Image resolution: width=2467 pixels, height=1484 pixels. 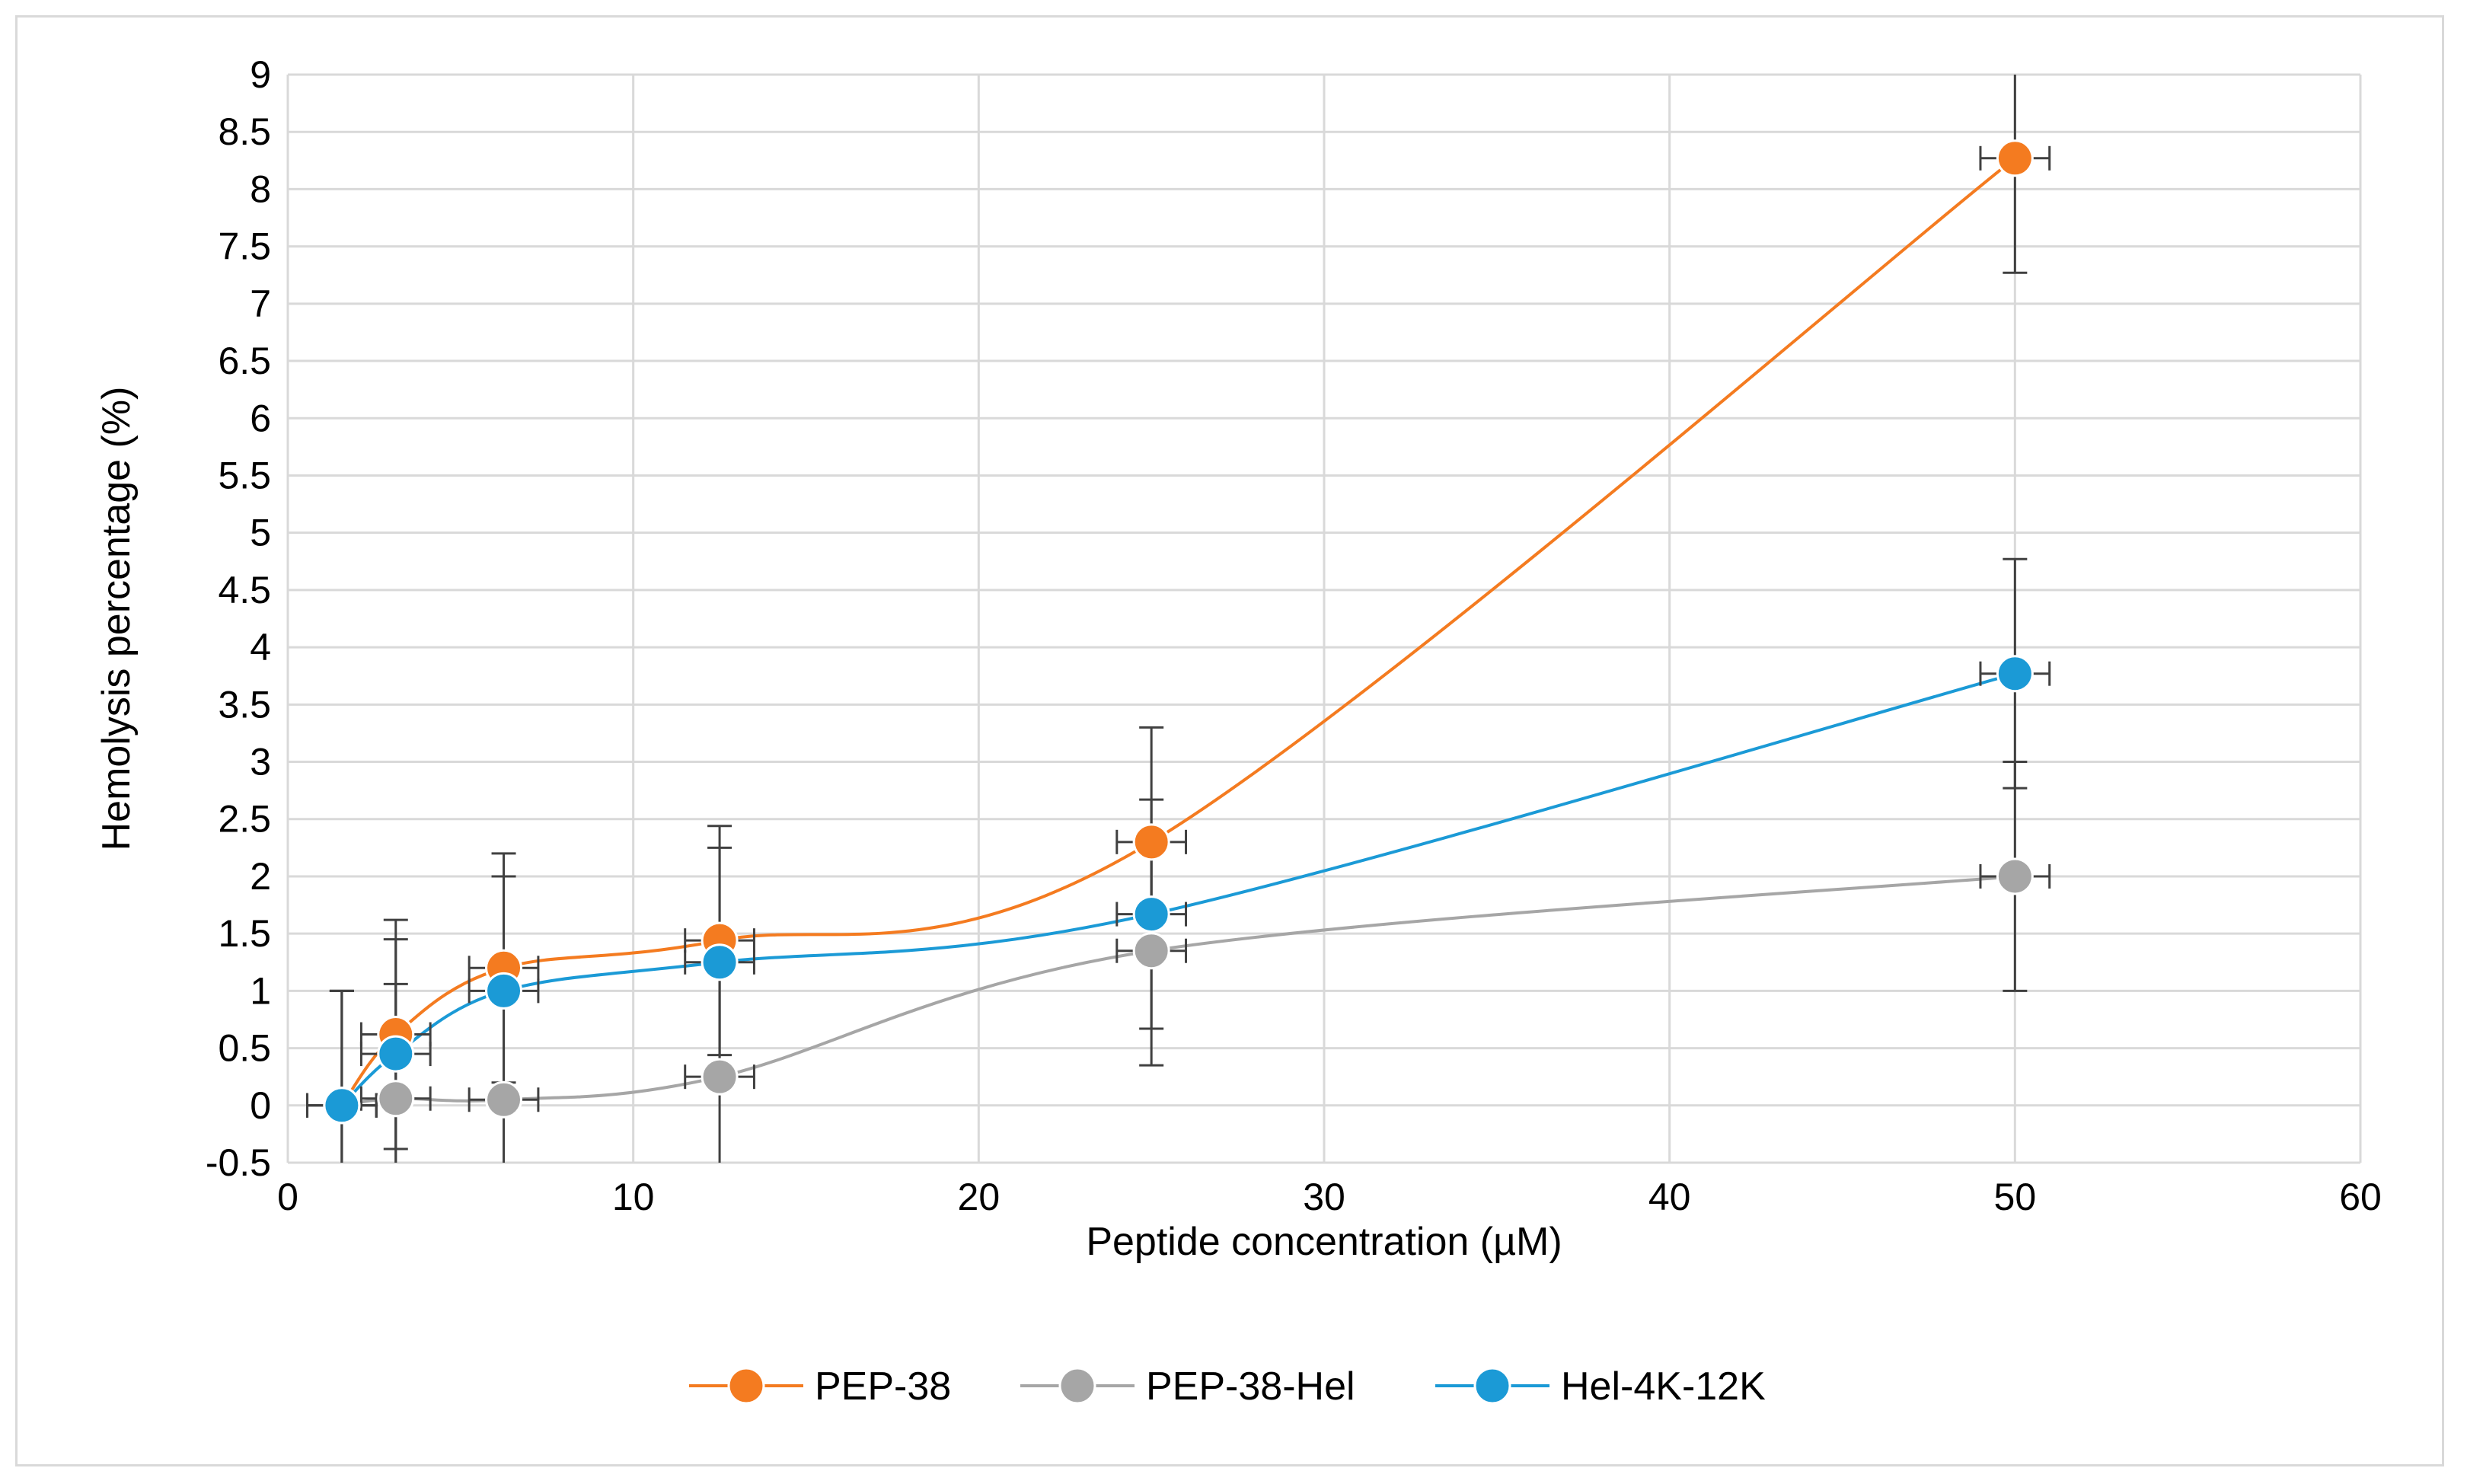 What do you see at coordinates (116, 619) in the screenshot?
I see `y-axis-title: Hemolysis percentage (%)` at bounding box center [116, 619].